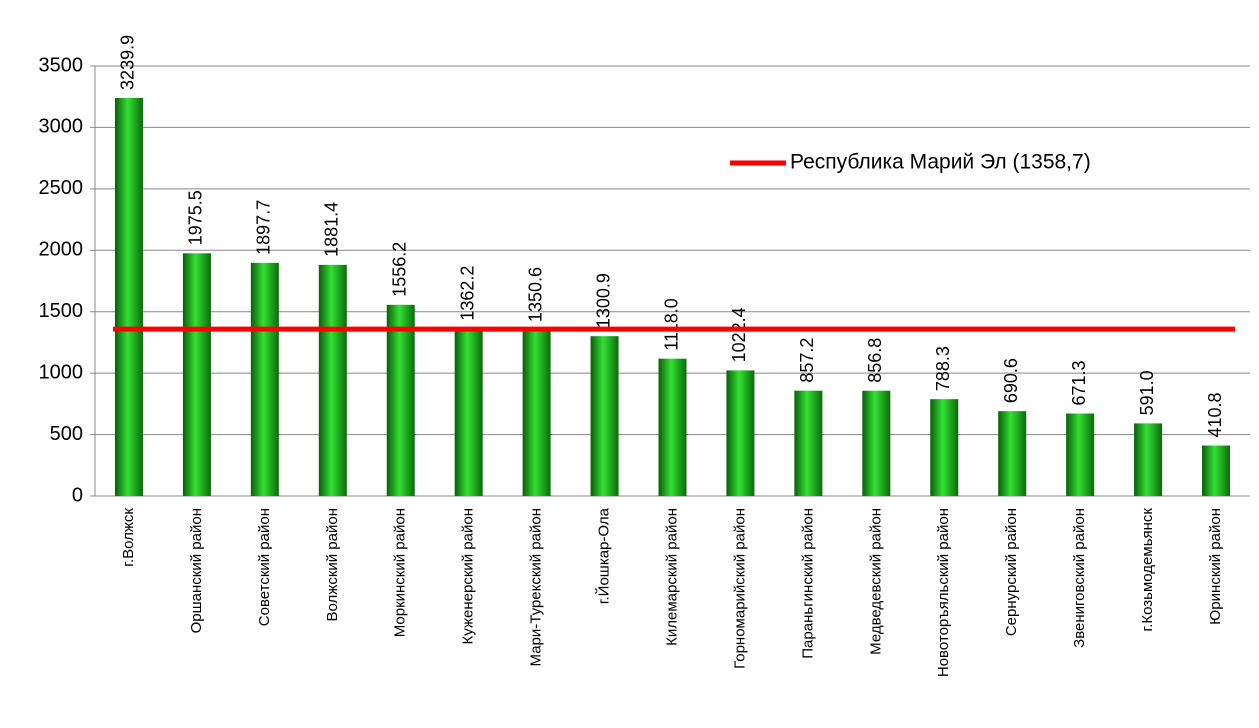 This screenshot has height=728, width=1259. I want to click on x-tick-label: Горномарийский район, so click(739, 588).